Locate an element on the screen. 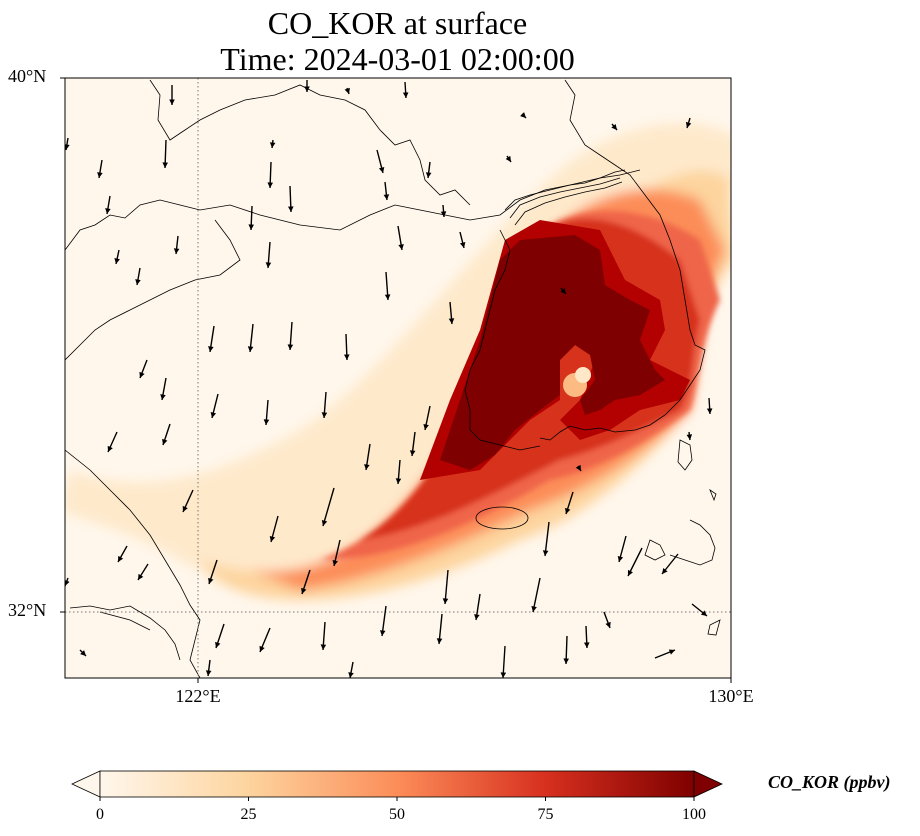 Image resolution: width=920 pixels, height=836 pixels. colorbar-tick-25: 25 is located at coordinates (248, 814).